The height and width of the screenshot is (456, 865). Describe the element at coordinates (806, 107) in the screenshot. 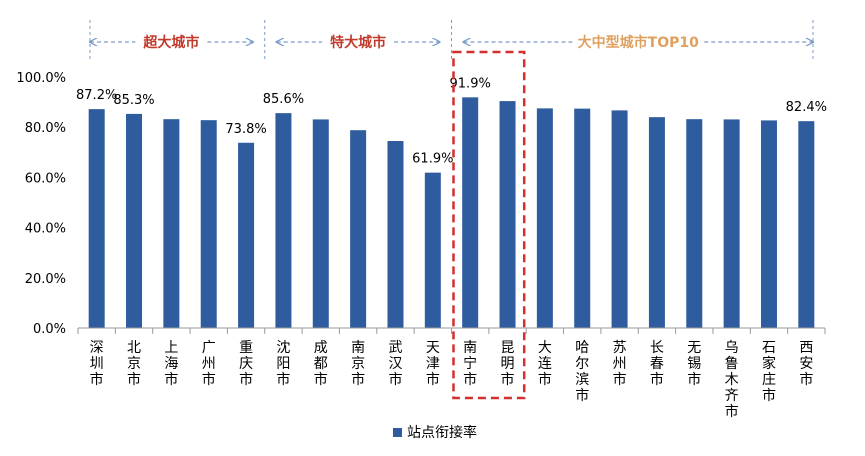

I see `data-label: 82.4%` at that location.